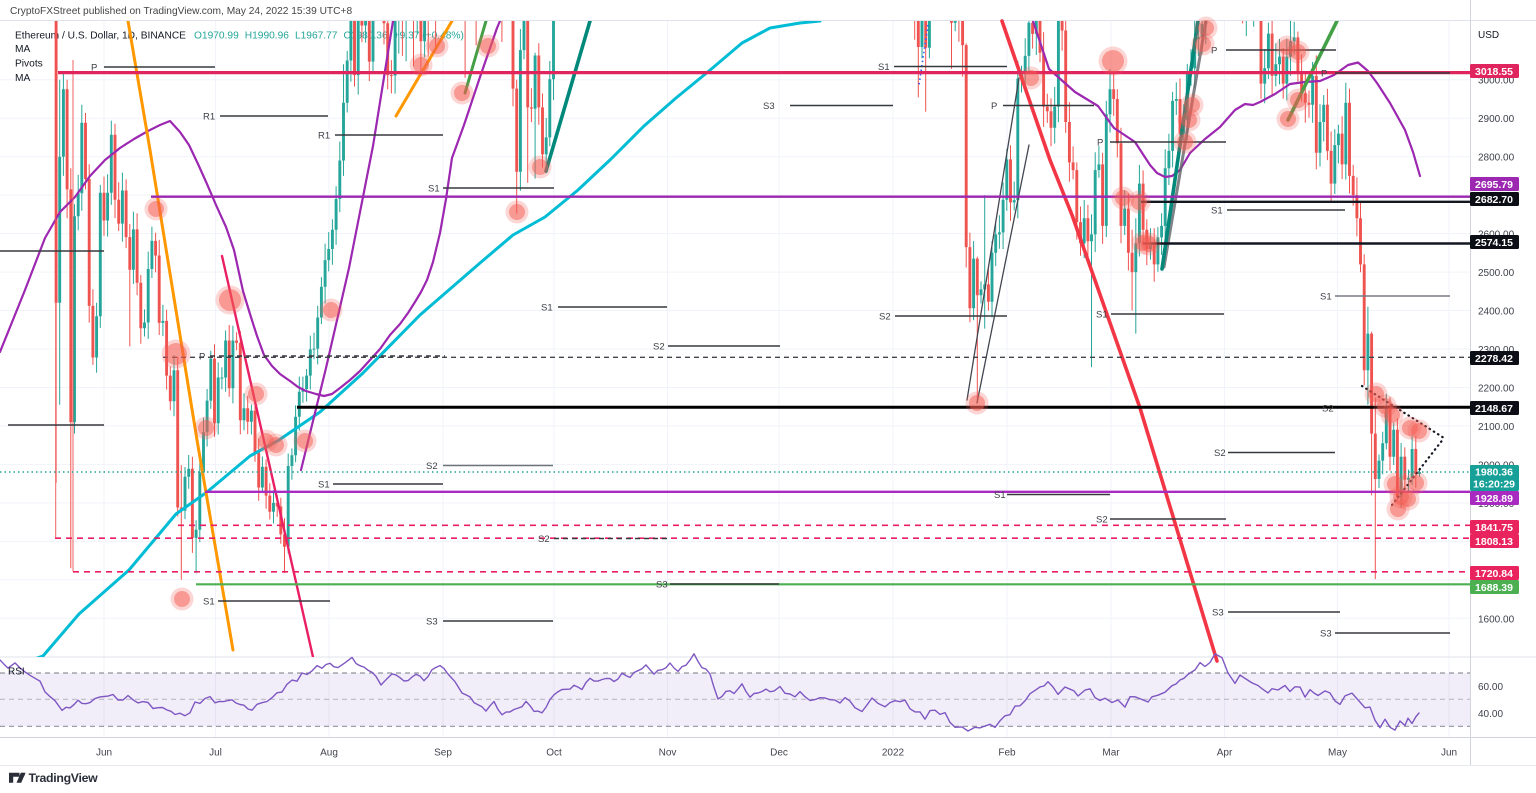 The height and width of the screenshot is (793, 1536). I want to click on svg-text: 1600.00, so click(1496, 619).